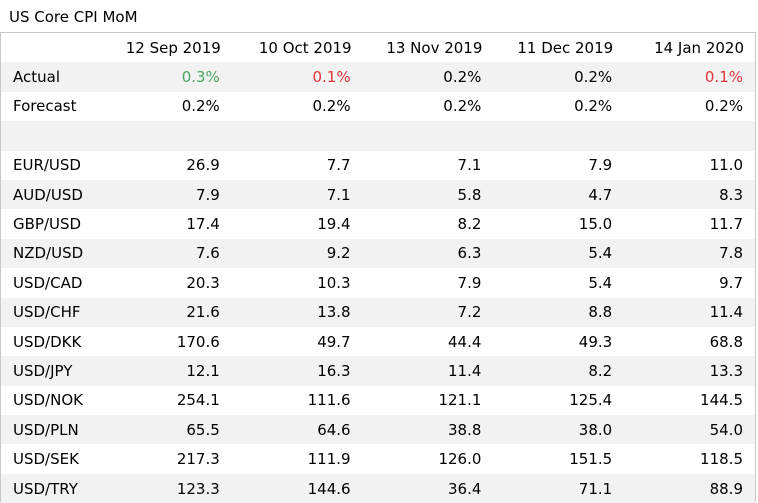 This screenshot has height=503, width=758. I want to click on pair-value: 11.7, so click(726, 224).